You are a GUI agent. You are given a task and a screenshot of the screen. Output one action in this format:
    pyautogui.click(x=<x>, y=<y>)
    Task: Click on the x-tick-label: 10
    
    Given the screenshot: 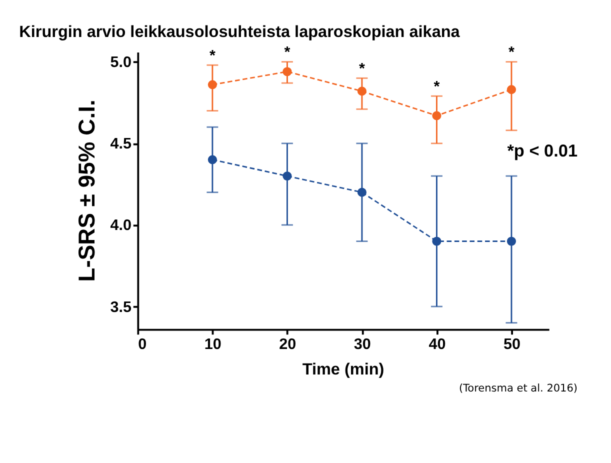 What is the action you would take?
    pyautogui.click(x=213, y=344)
    